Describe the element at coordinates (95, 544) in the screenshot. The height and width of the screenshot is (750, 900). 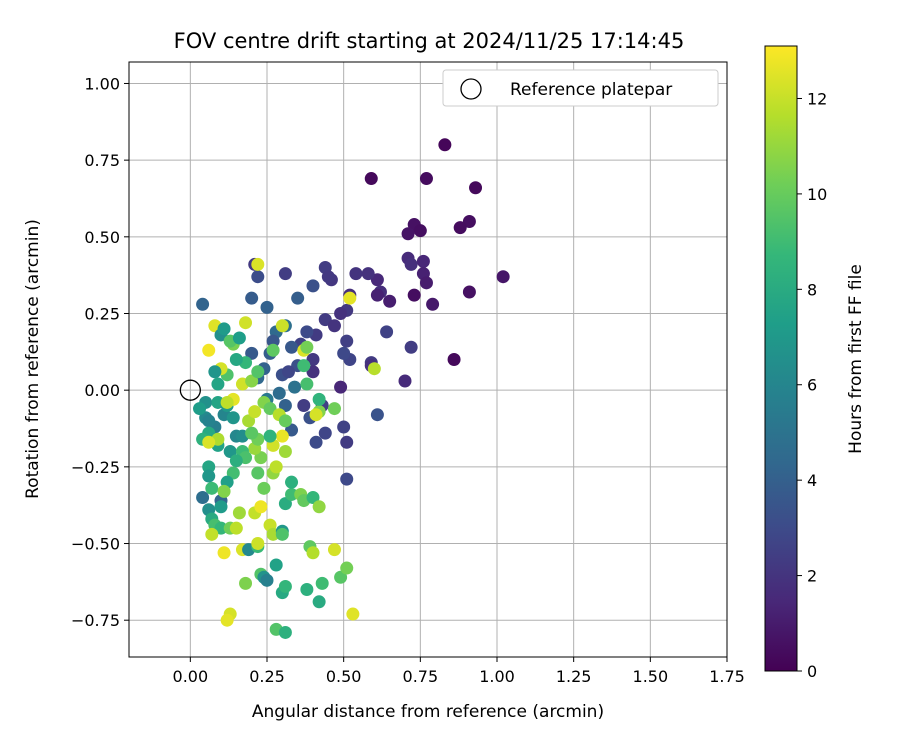
I see `y-tick-label: −0.50` at that location.